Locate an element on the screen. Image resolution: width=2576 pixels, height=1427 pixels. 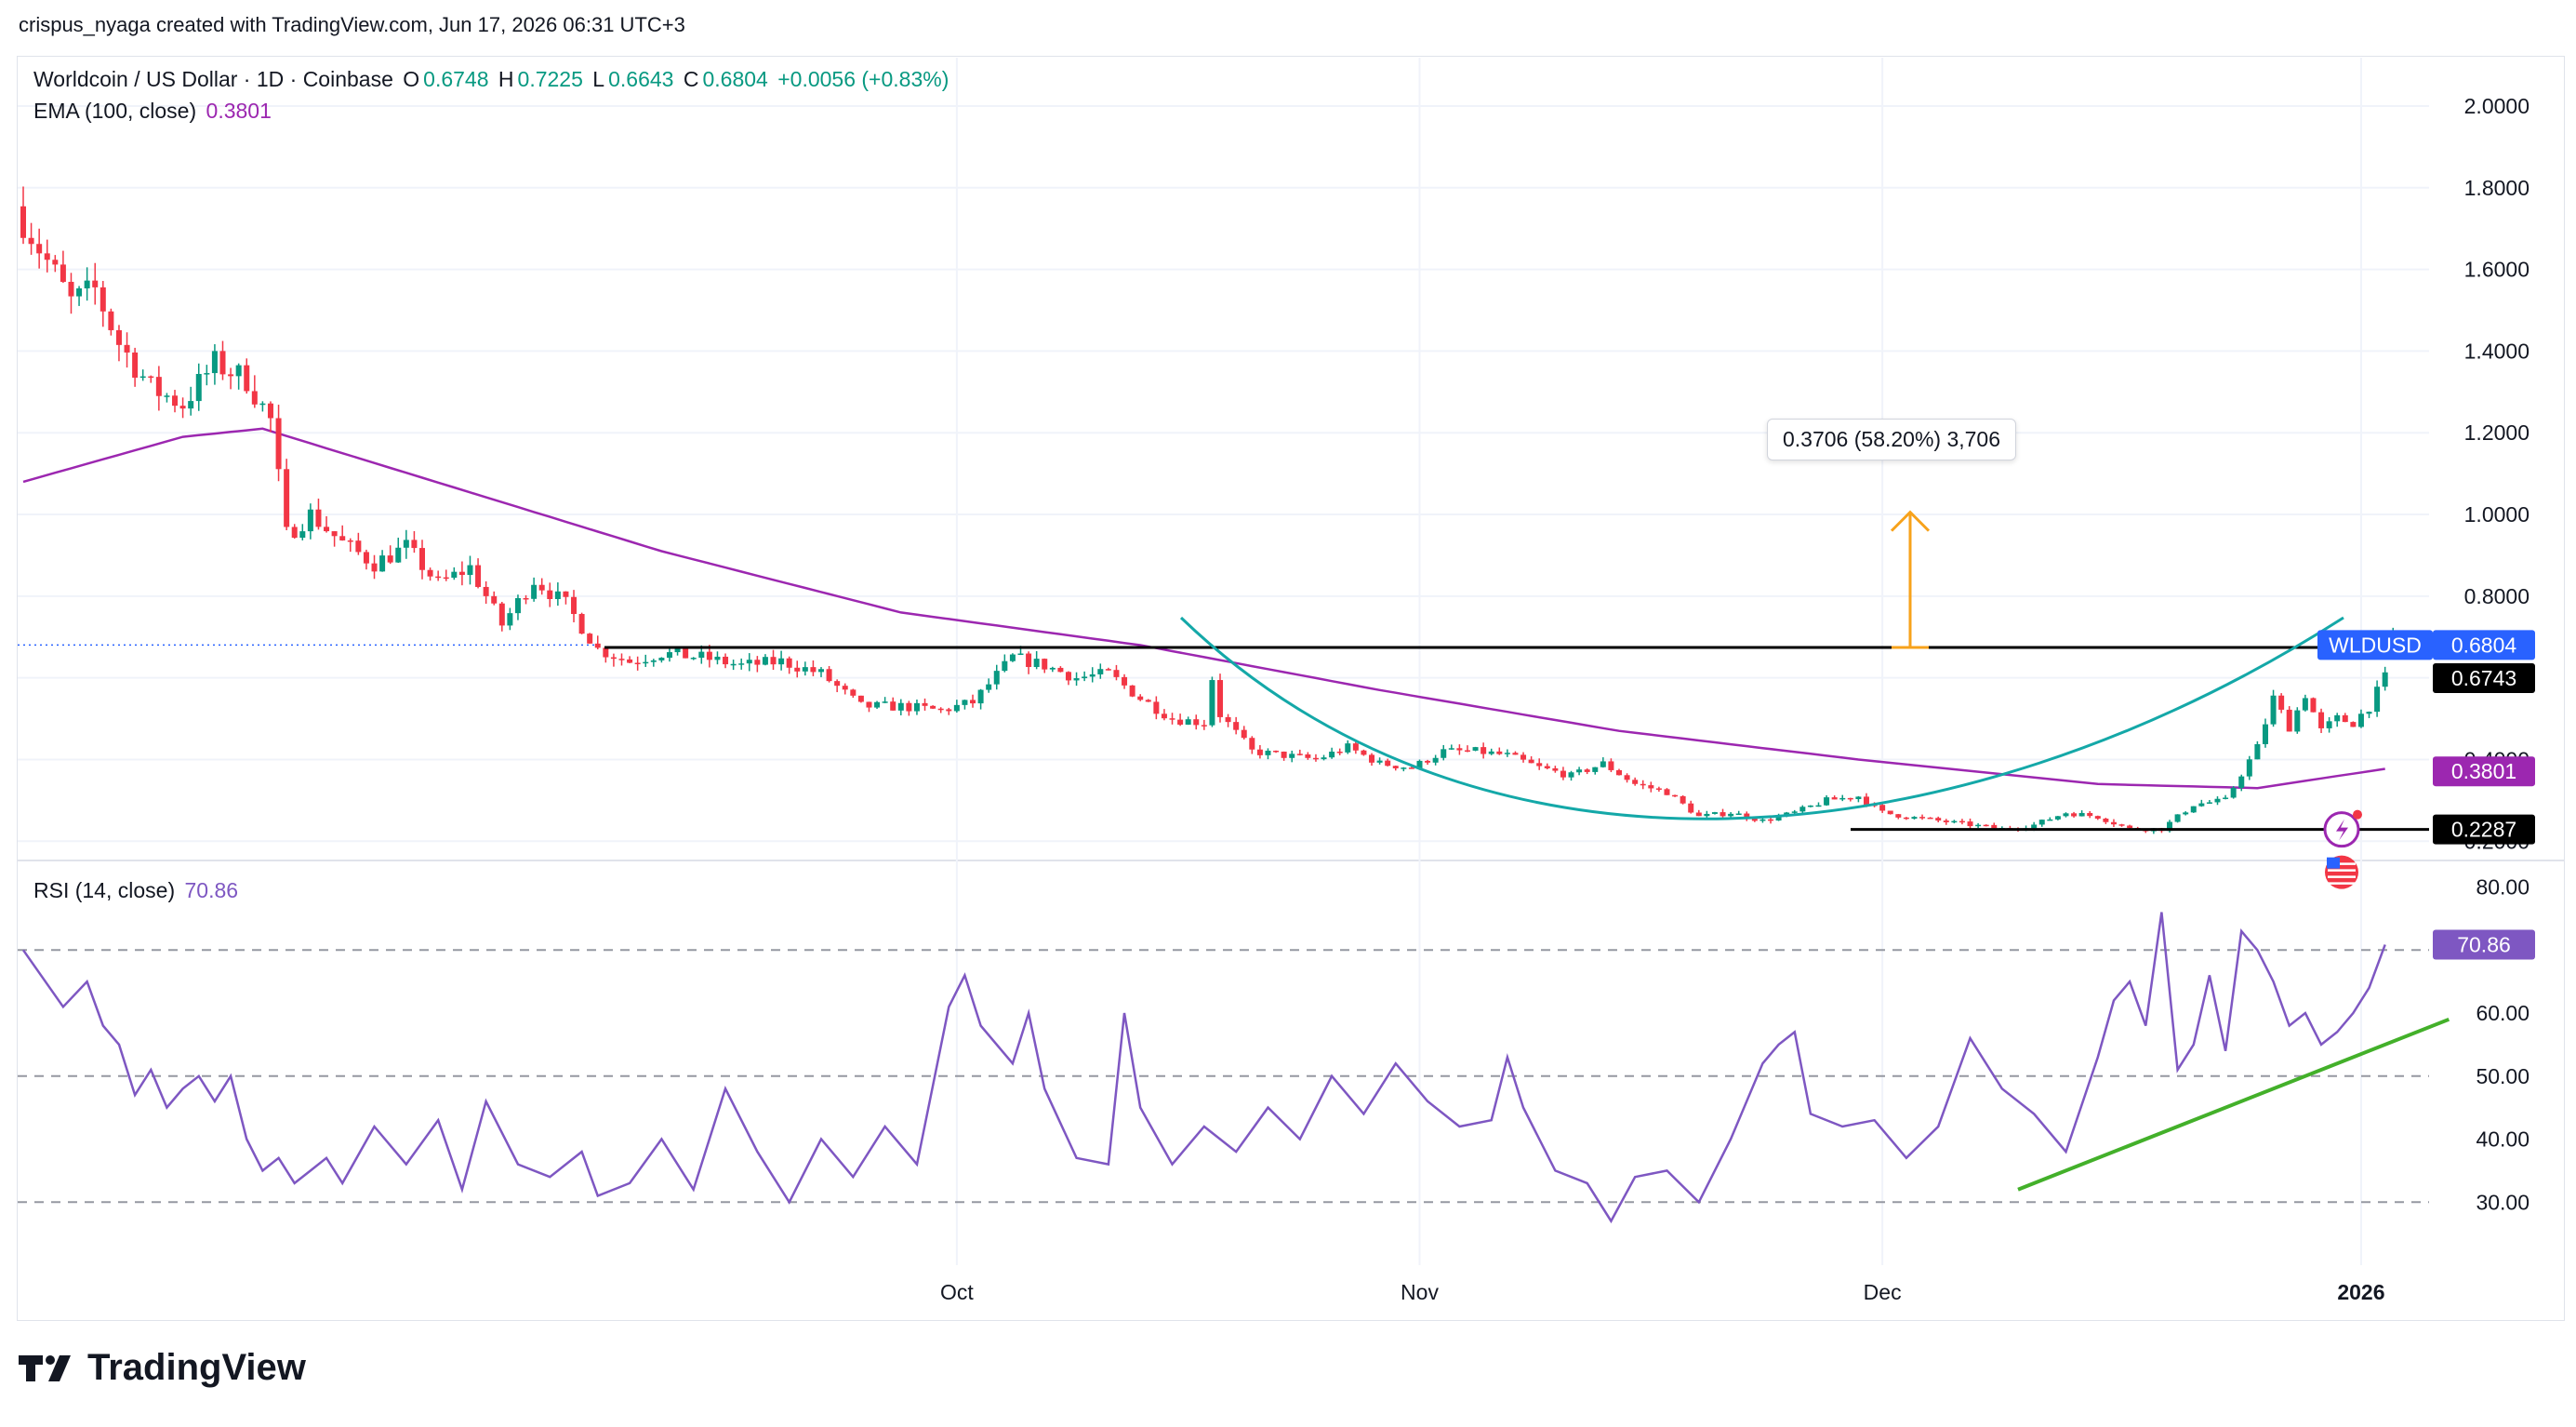
close-value: 0.6804 is located at coordinates (735, 79).